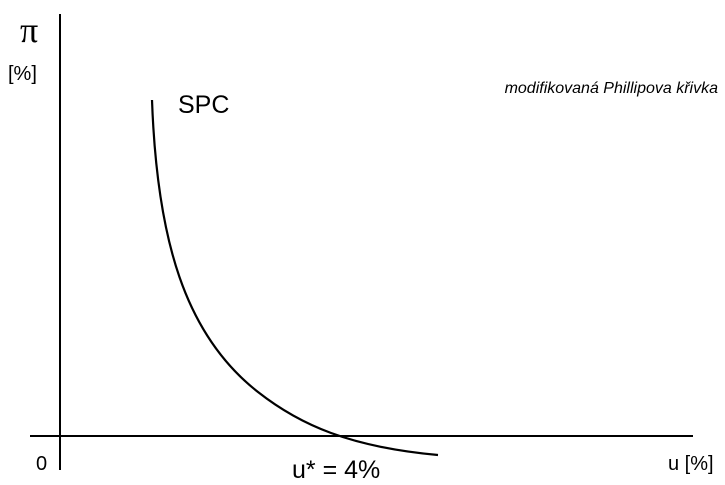 Image resolution: width=725 pixels, height=485 pixels. I want to click on natural-rate-label: u* = 4%, so click(336, 470).